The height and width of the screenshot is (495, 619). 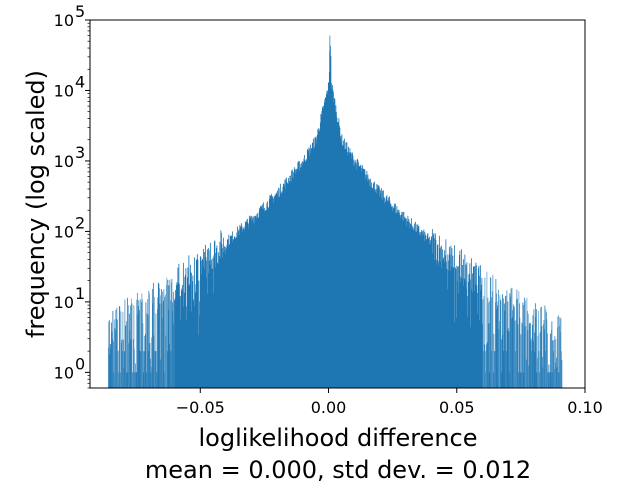 I want to click on y-tick-exponent: 3, so click(x=80, y=152).